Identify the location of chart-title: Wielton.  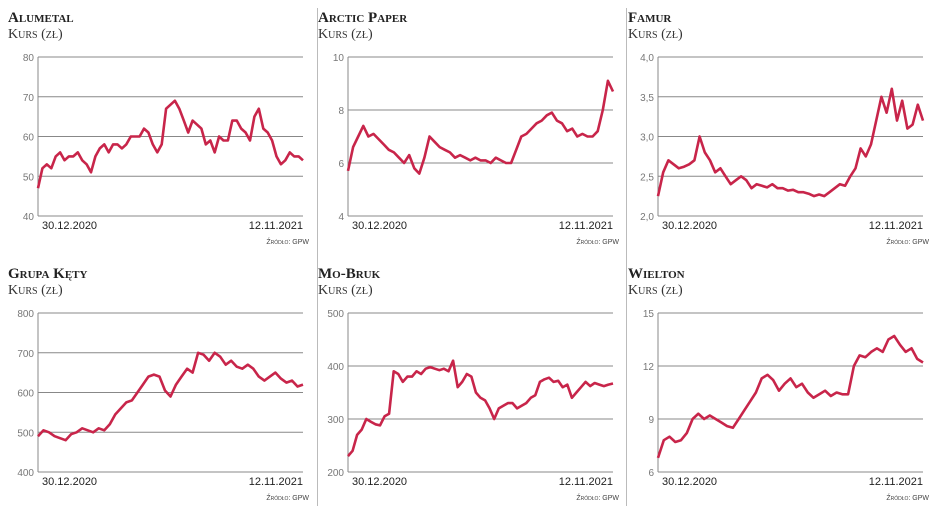
(656, 274).